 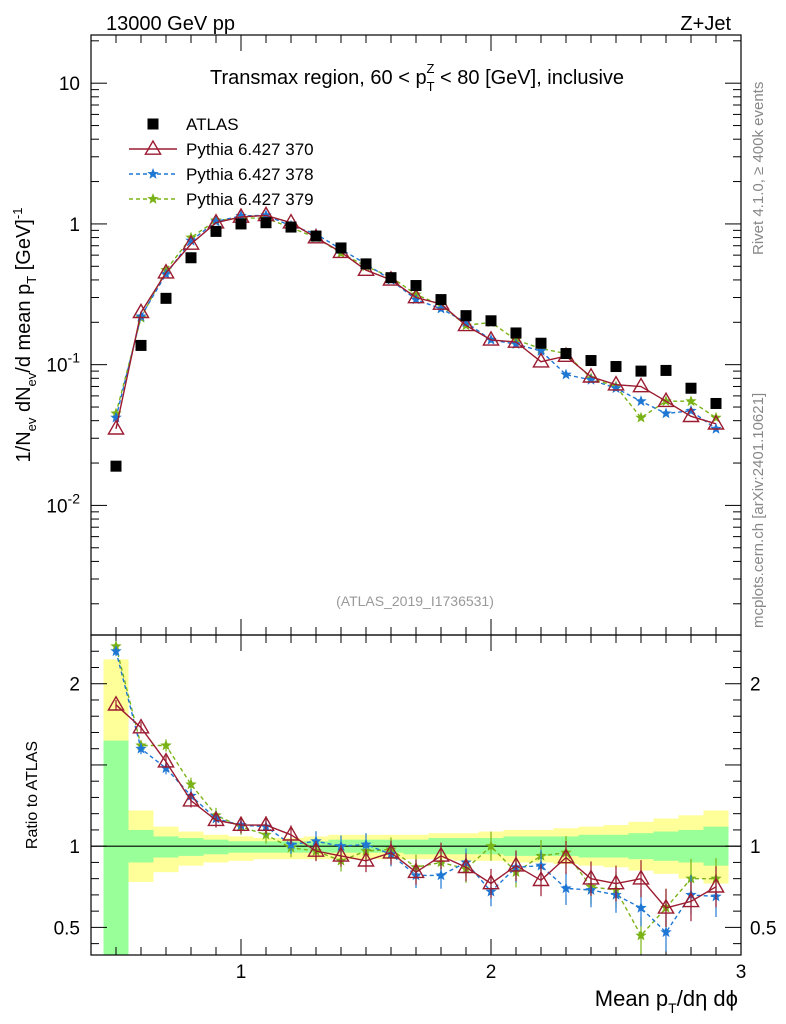 What do you see at coordinates (415, 601) in the screenshot?
I see `analysis-tag: (ATLAS_2019_I1736531)` at bounding box center [415, 601].